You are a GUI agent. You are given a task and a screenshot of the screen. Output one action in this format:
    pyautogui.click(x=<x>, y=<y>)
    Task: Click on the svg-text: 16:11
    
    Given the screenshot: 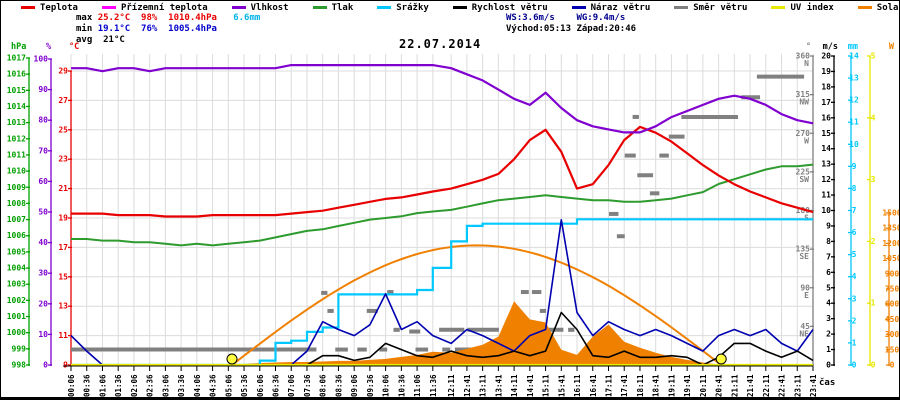 What is the action you would take?
    pyautogui.click(x=577, y=385)
    